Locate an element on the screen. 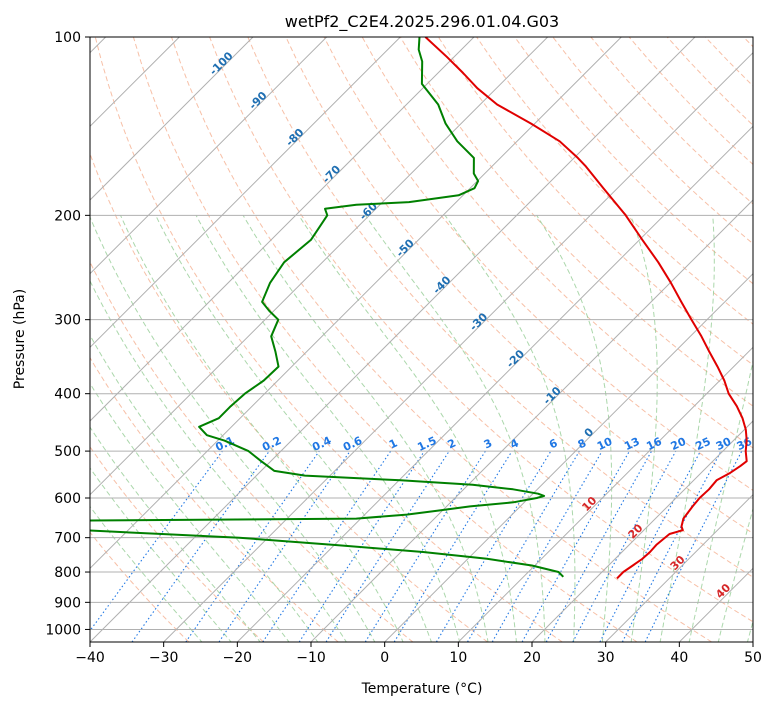  y-tick-label: 300 is located at coordinates (67, 321).